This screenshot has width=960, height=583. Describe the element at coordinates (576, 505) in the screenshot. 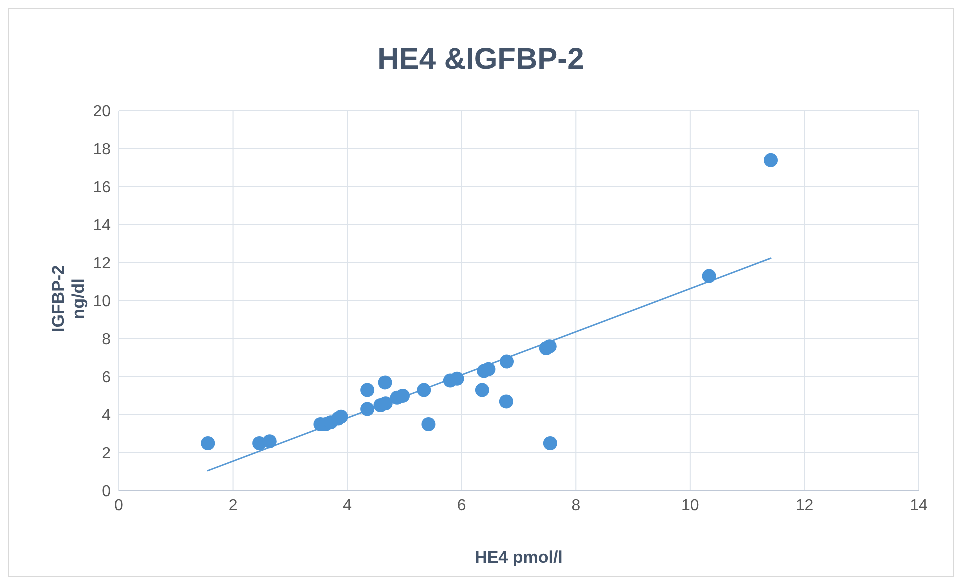

I see `x-tick-label: 8` at that location.